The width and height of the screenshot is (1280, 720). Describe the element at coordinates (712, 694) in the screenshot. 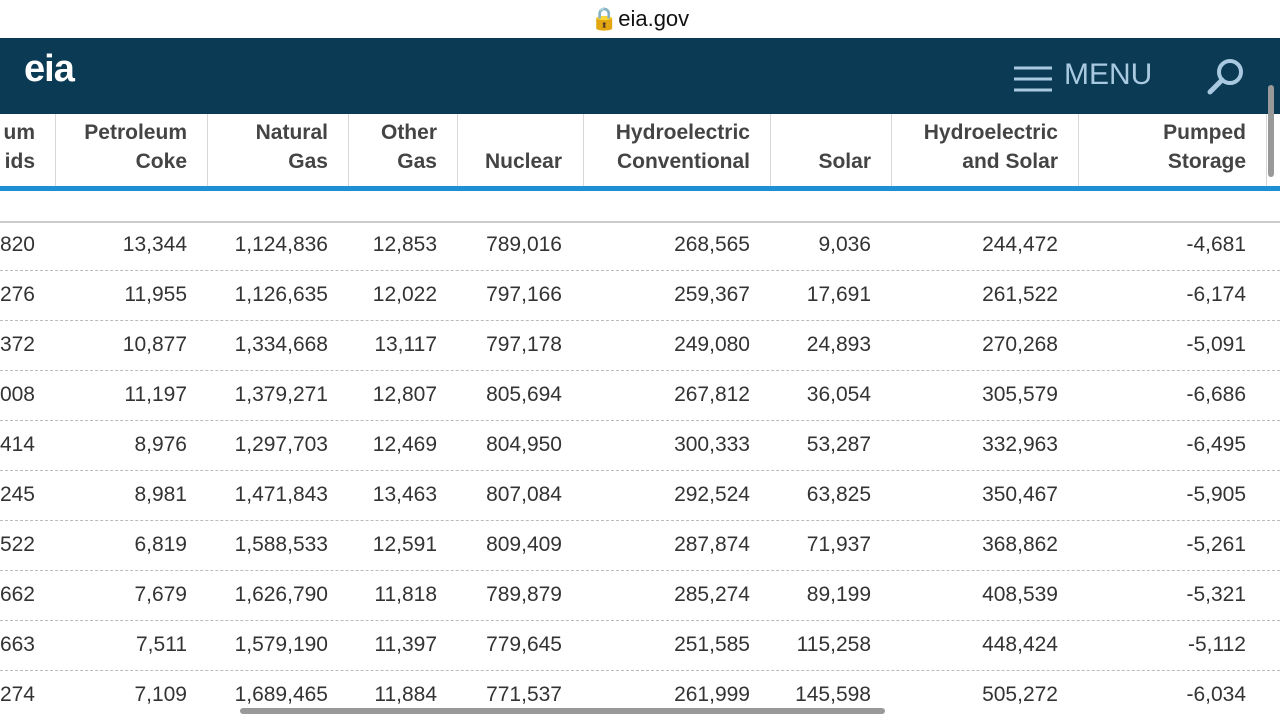

I see `table-cell: 261,999` at that location.